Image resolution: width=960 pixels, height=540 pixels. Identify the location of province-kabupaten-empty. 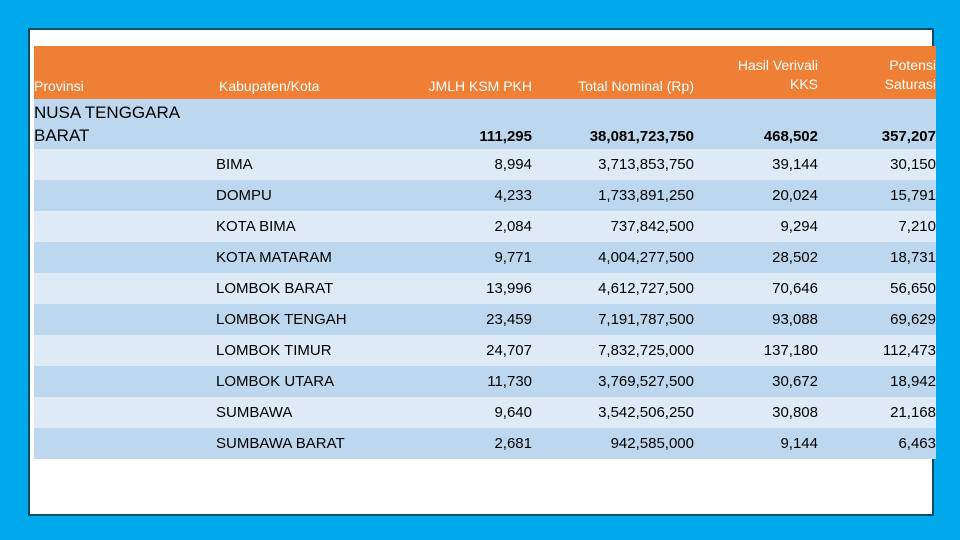
(316, 124).